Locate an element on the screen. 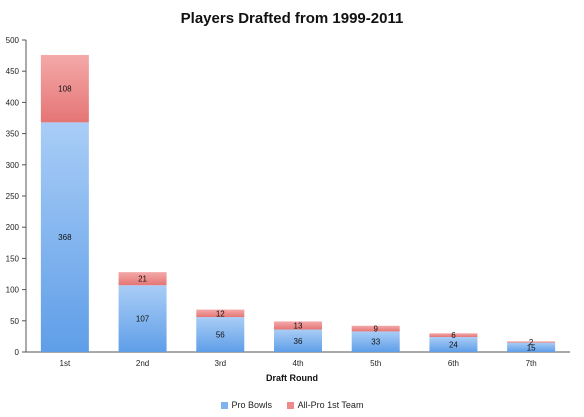 This screenshot has height=417, width=584. data-label: 36 is located at coordinates (298, 341).